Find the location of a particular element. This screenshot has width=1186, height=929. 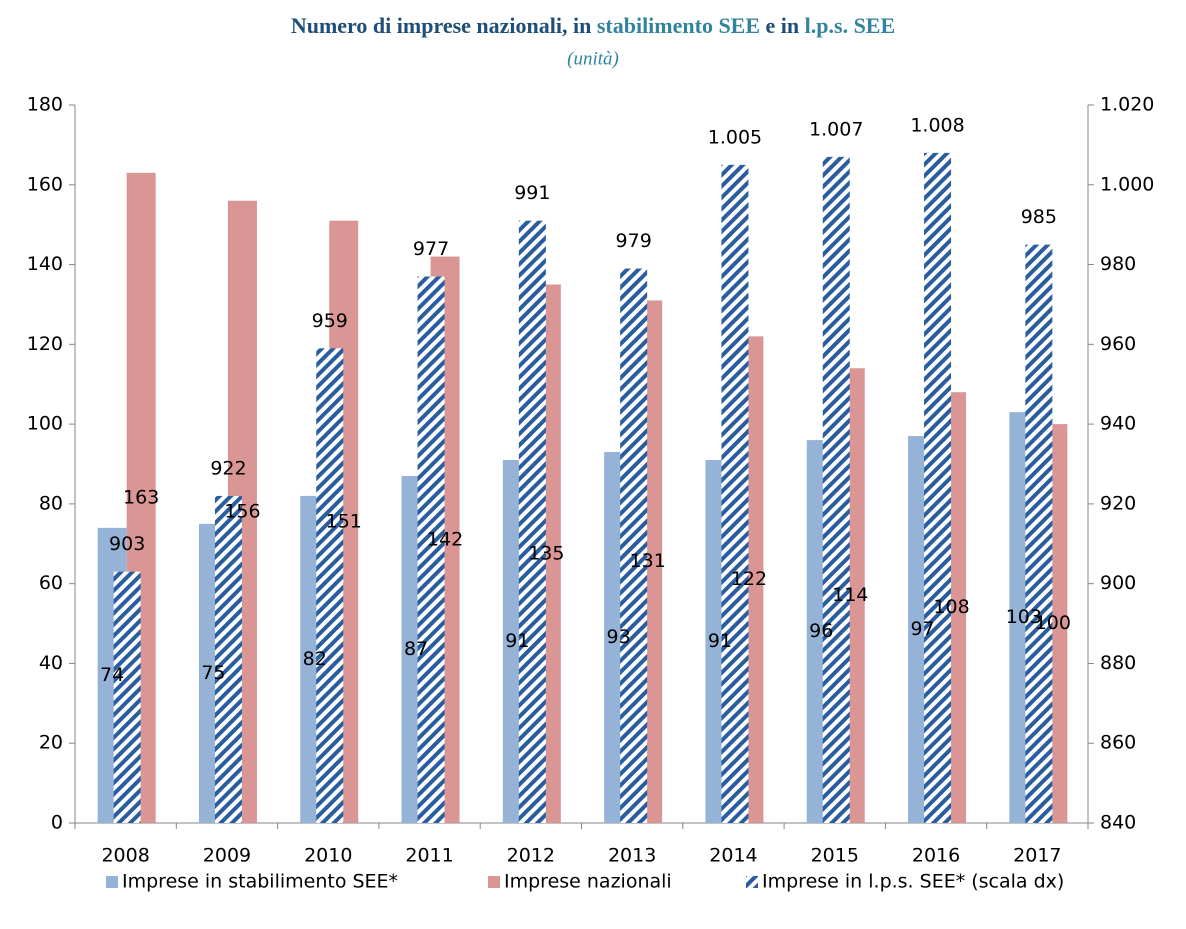

y-tick-label: 60 is located at coordinates (51, 583).